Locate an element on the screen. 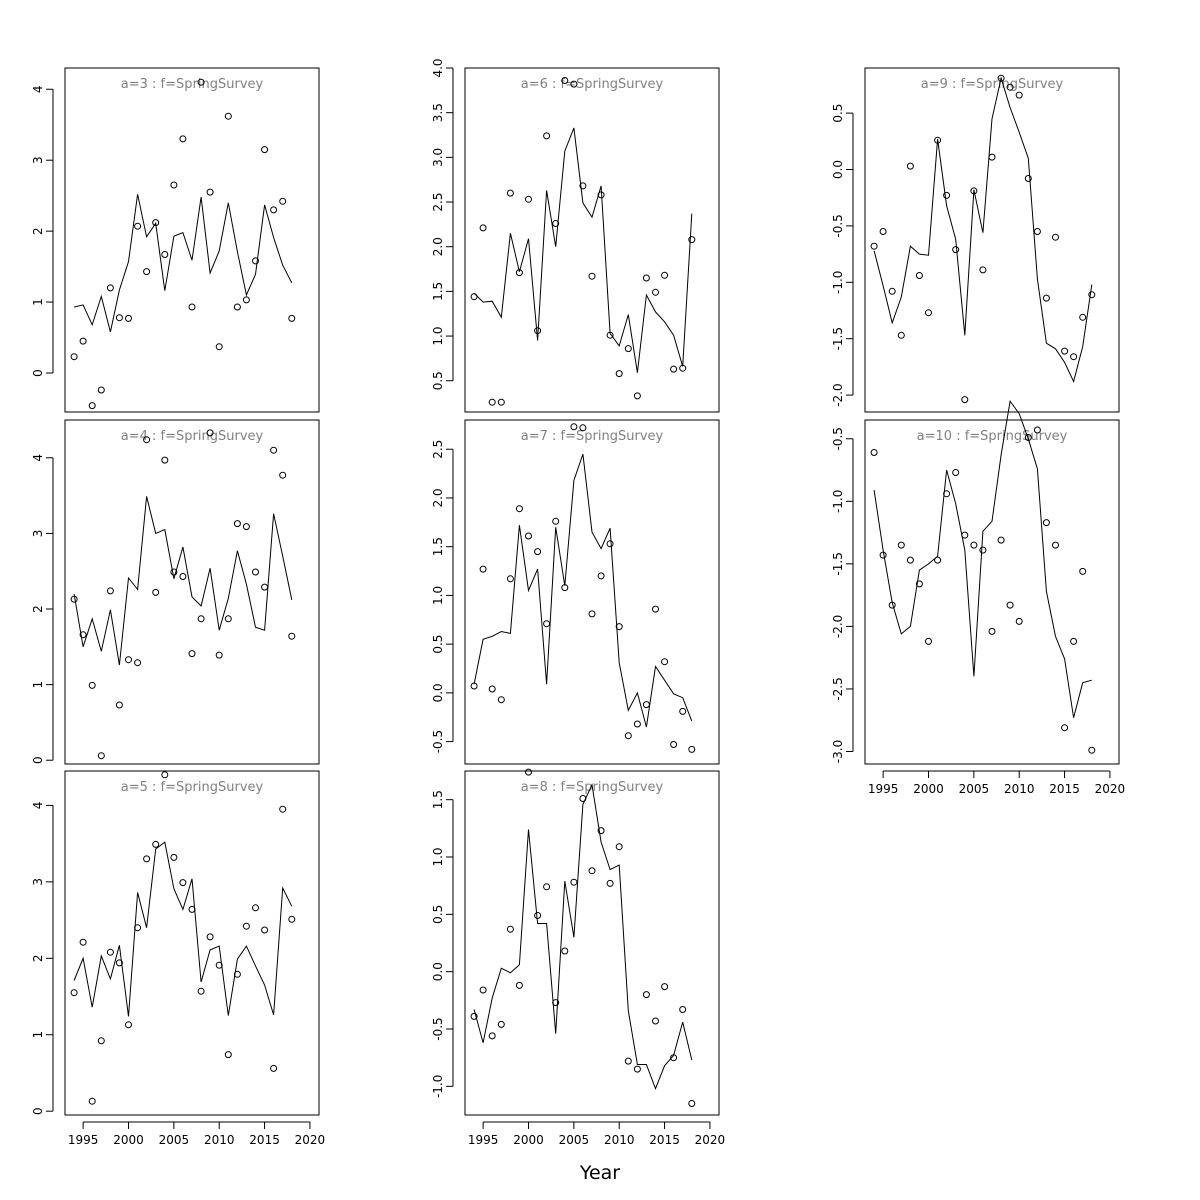 The image size is (1200, 1200). panel-title: a=7 : f=SpringSurvey is located at coordinates (592, 436).